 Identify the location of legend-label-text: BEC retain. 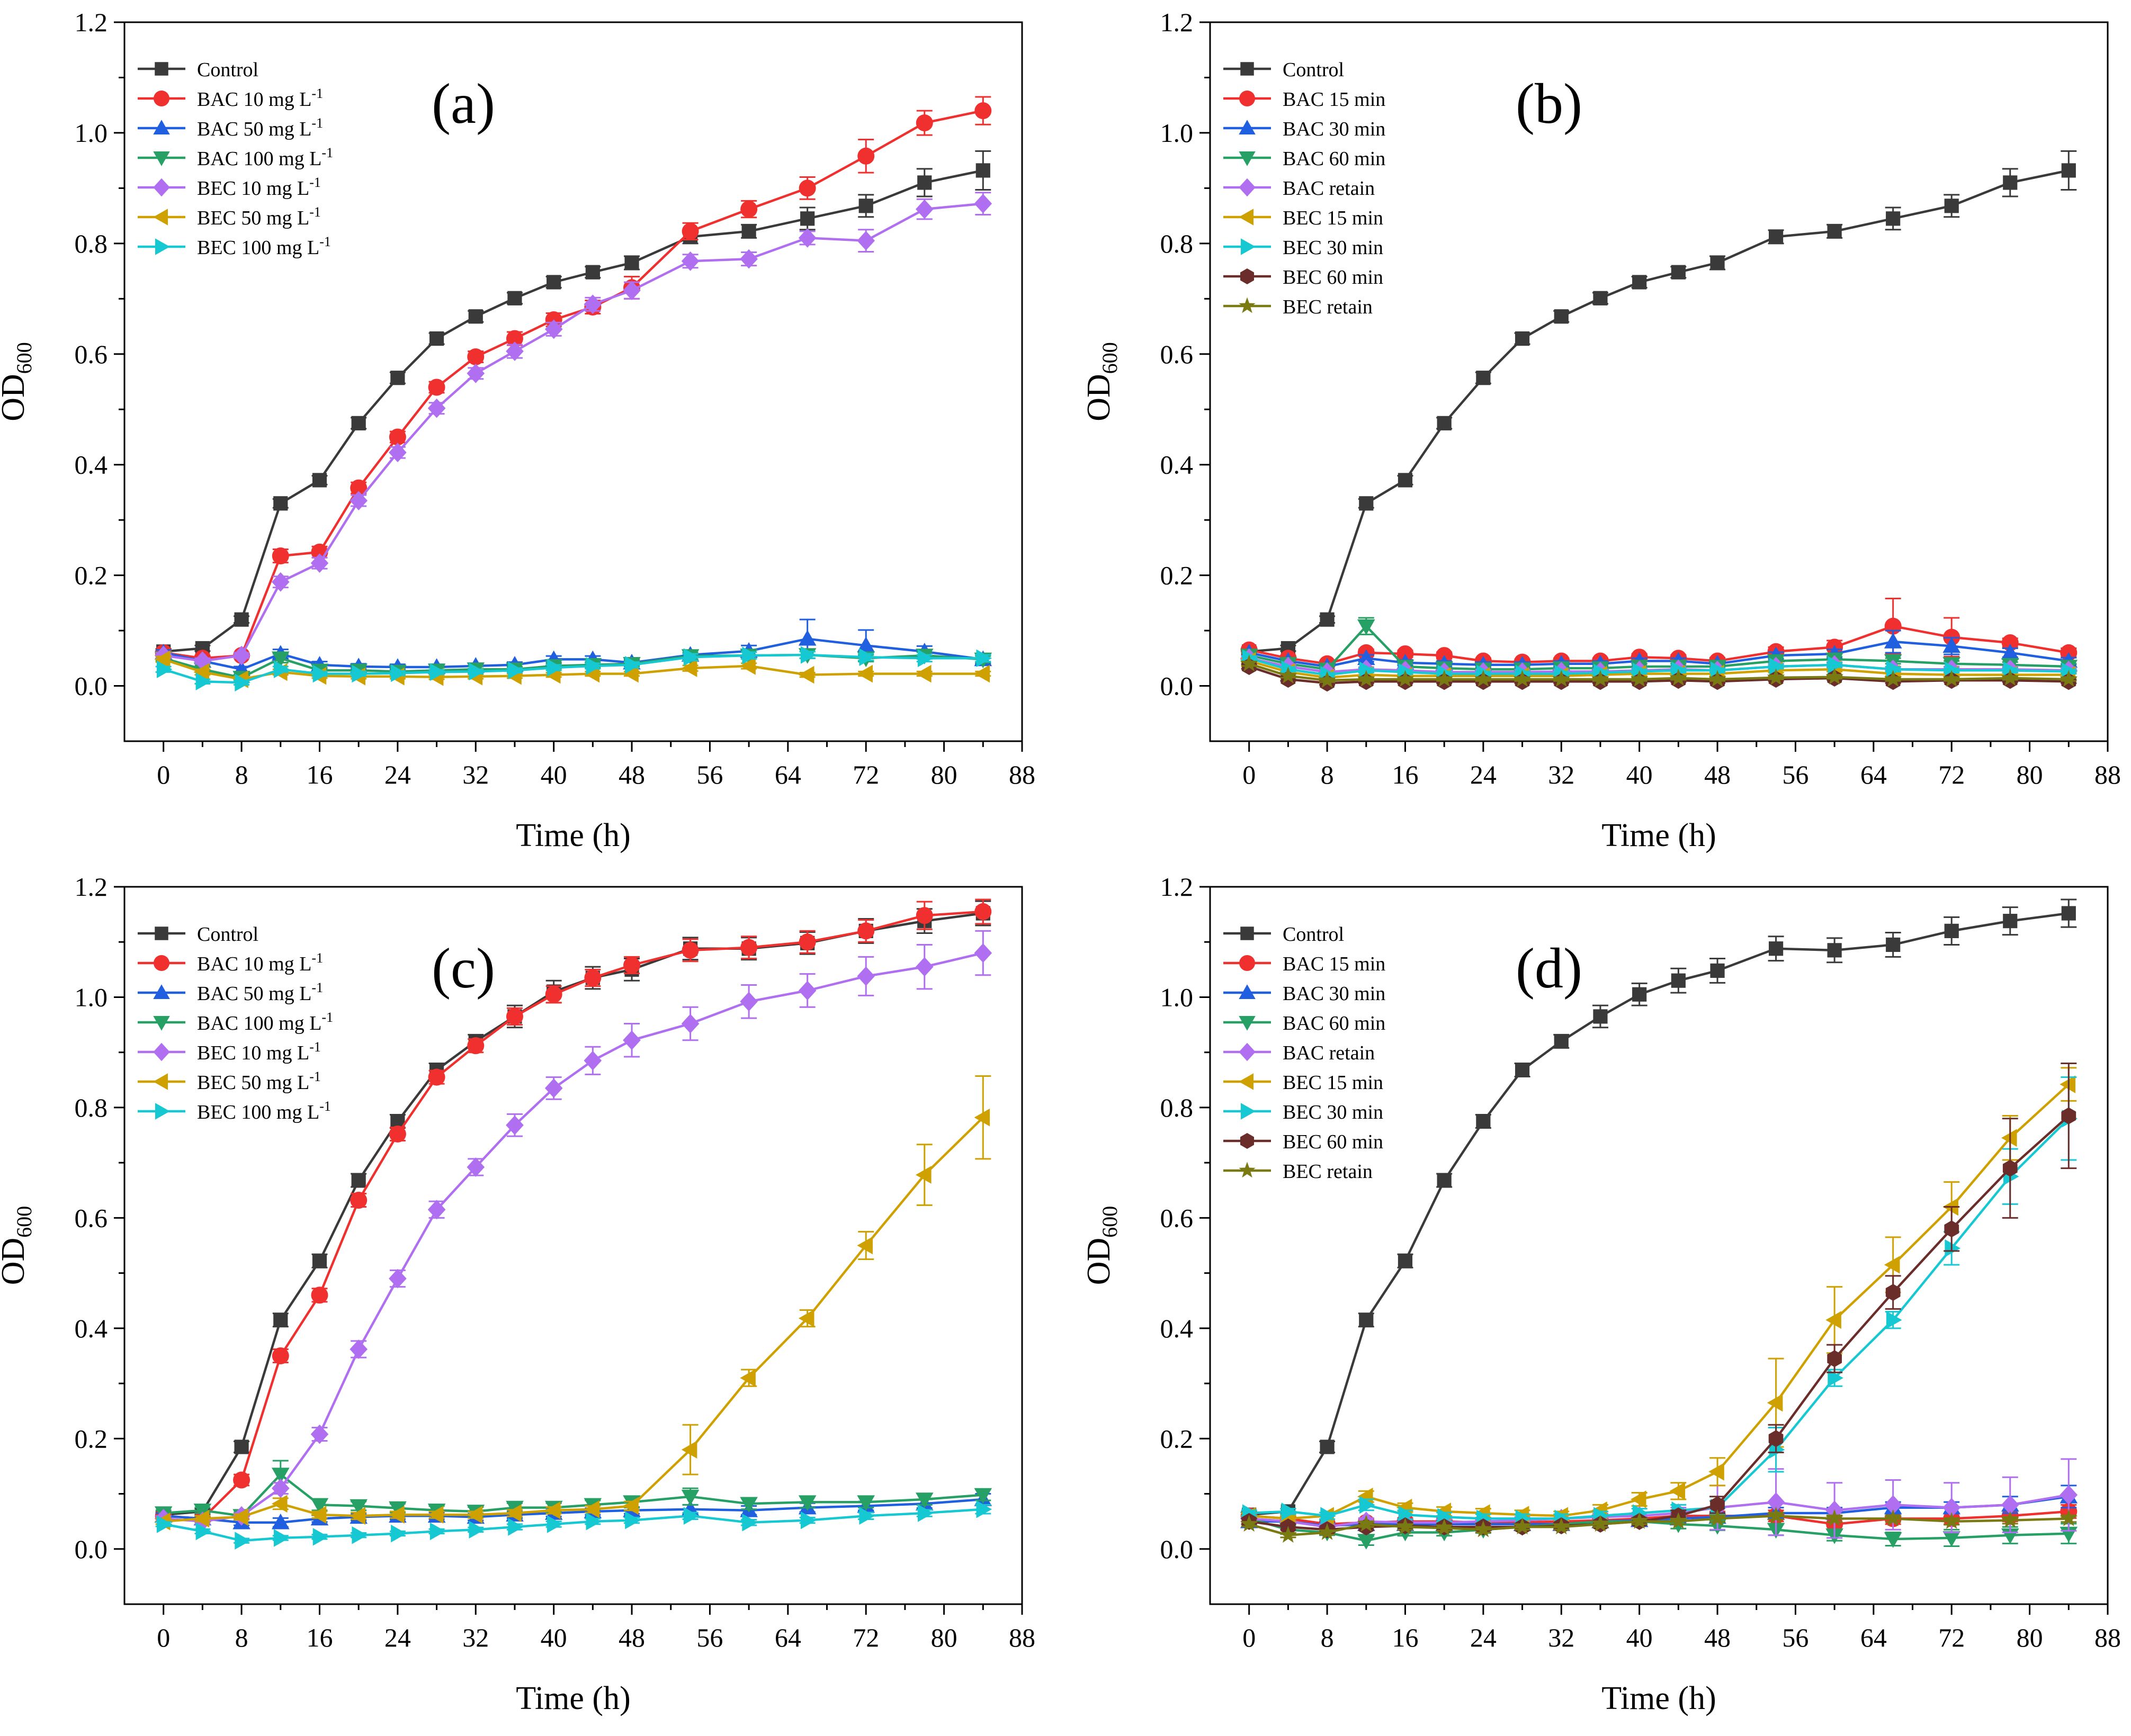
(1328, 1172).